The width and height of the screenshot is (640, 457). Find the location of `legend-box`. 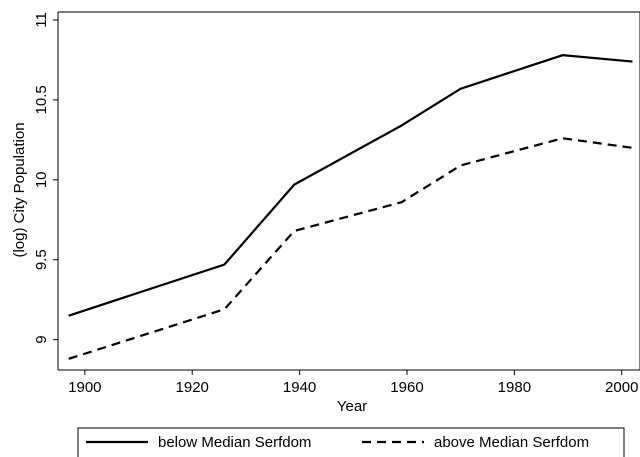

legend-box is located at coordinates (351, 442).